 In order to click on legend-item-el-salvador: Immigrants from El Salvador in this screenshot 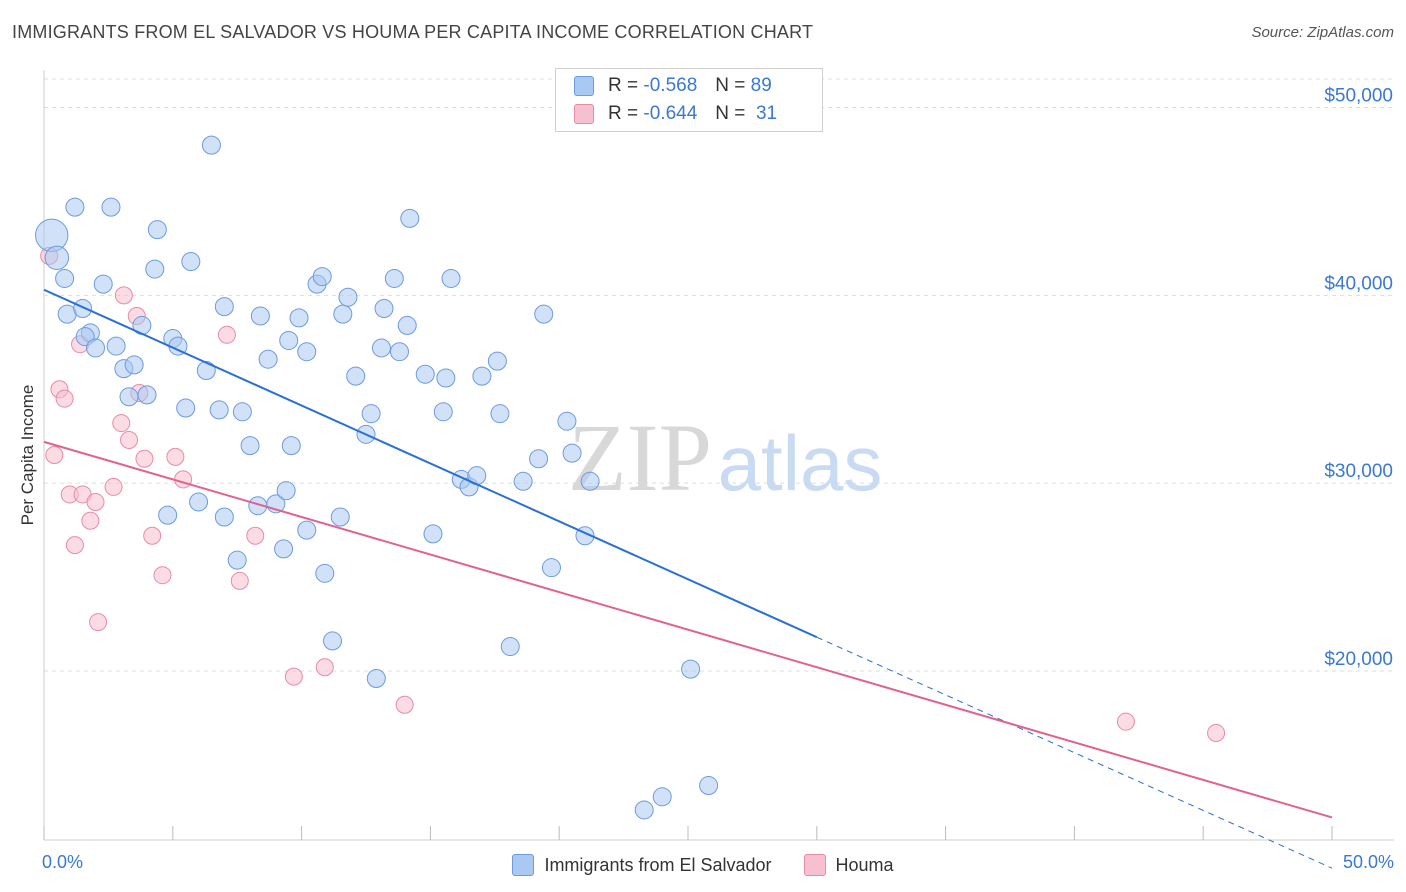, I will do `click(642, 865)`.